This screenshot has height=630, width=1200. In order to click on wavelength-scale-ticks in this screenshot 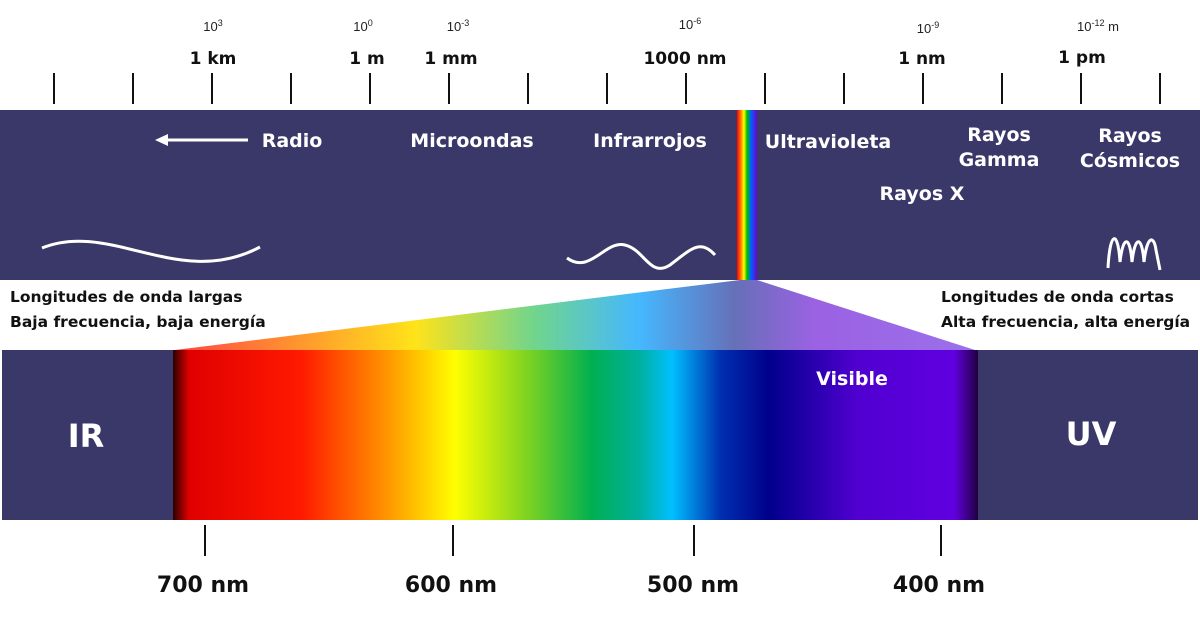, I will do `click(607, 88)`.